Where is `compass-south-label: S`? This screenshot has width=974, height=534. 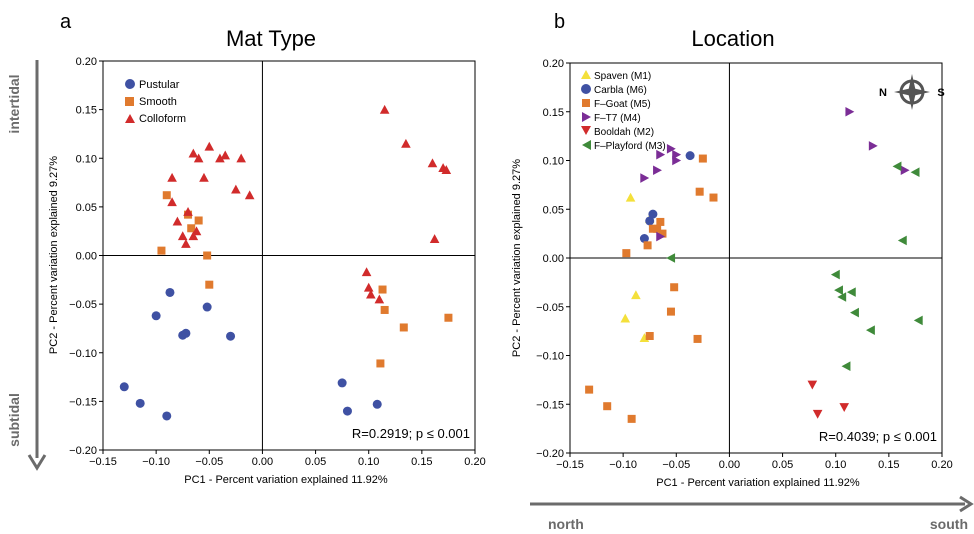 compass-south-label: S is located at coordinates (940, 93).